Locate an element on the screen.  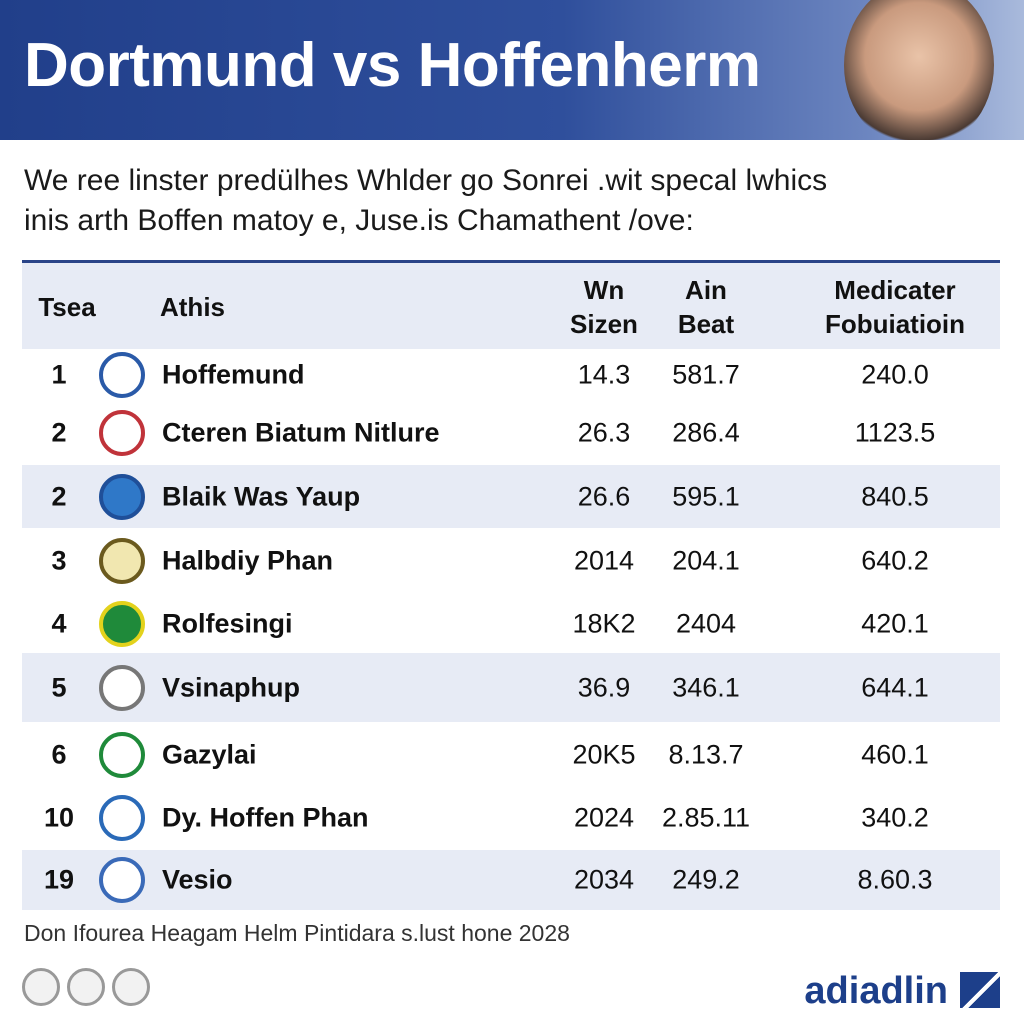
title: Dortmund vs Hoffenherm is located at coordinates (392, 65).